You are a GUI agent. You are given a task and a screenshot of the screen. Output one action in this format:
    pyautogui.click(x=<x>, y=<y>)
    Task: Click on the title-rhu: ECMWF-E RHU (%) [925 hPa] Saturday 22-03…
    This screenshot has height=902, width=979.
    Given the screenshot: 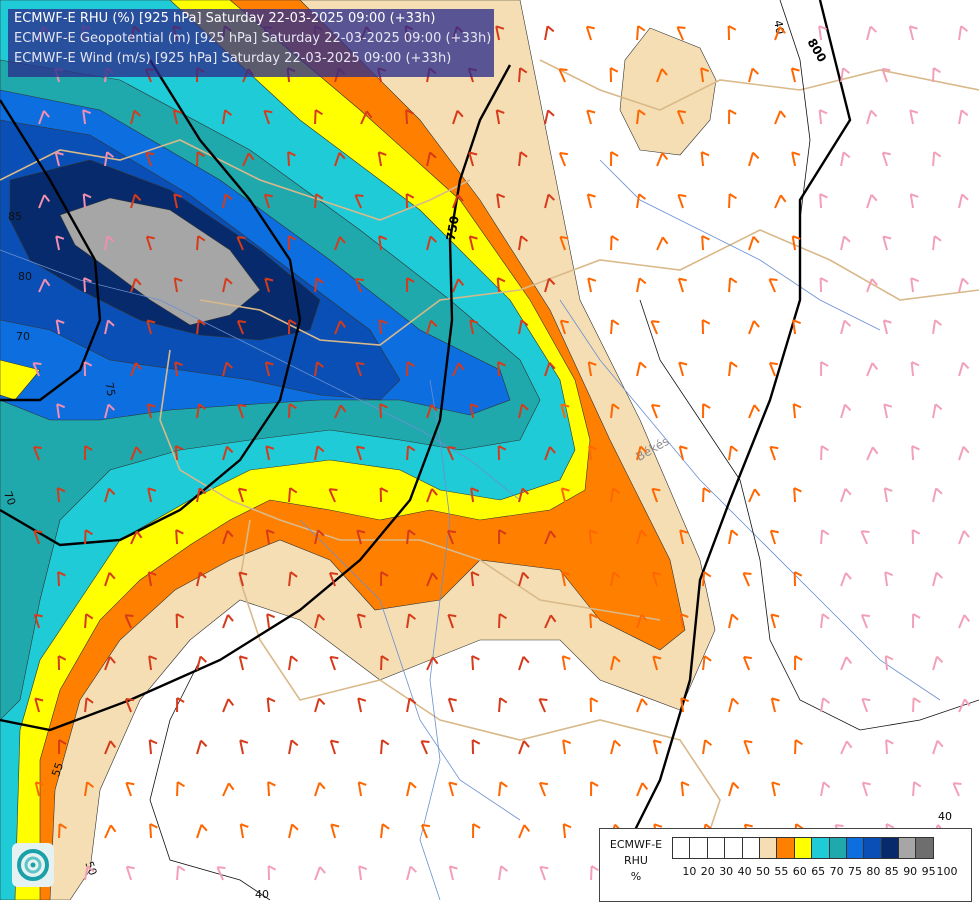 What is the action you would take?
    pyautogui.click(x=225, y=18)
    